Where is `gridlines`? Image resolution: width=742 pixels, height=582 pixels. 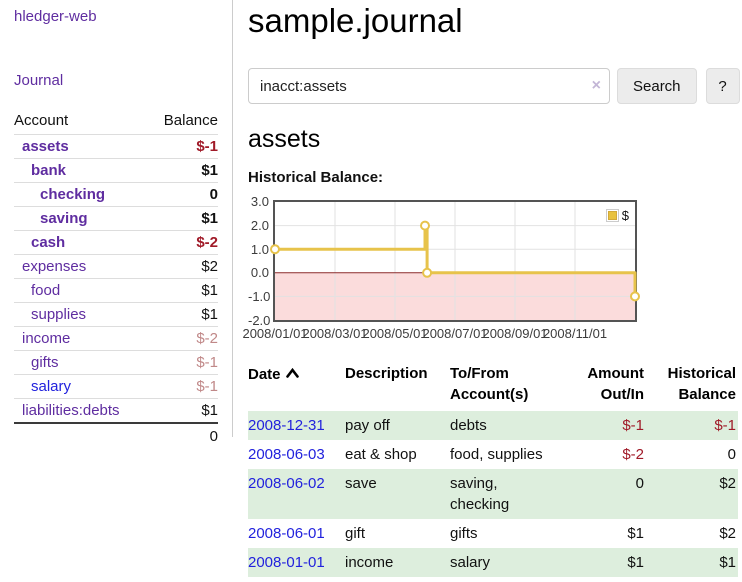 gridlines is located at coordinates (455, 261).